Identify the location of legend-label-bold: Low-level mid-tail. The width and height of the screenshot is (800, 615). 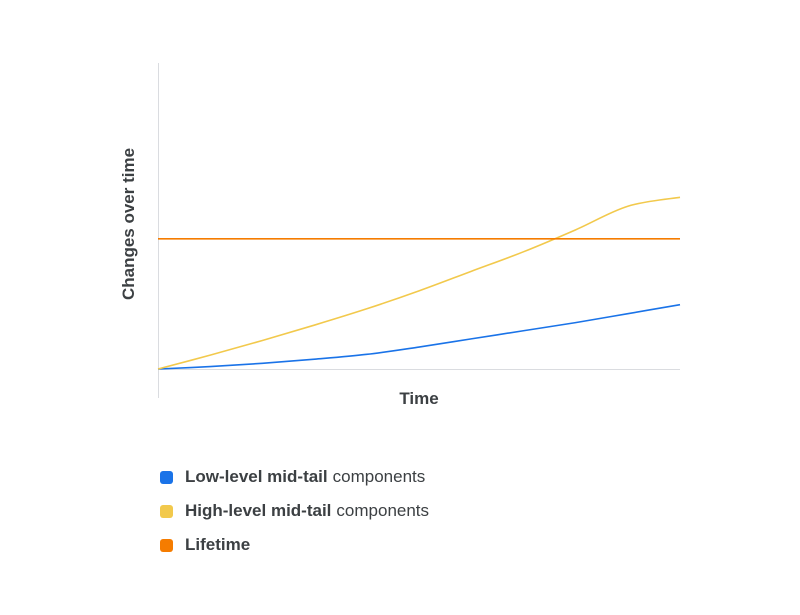
(256, 476).